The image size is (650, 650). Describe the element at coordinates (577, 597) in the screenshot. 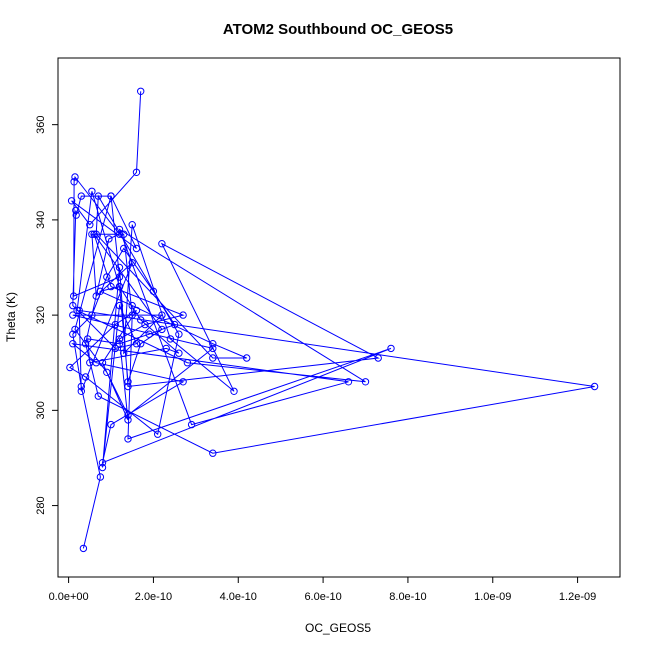

I see `x-tick-label: 1.2e-09` at that location.